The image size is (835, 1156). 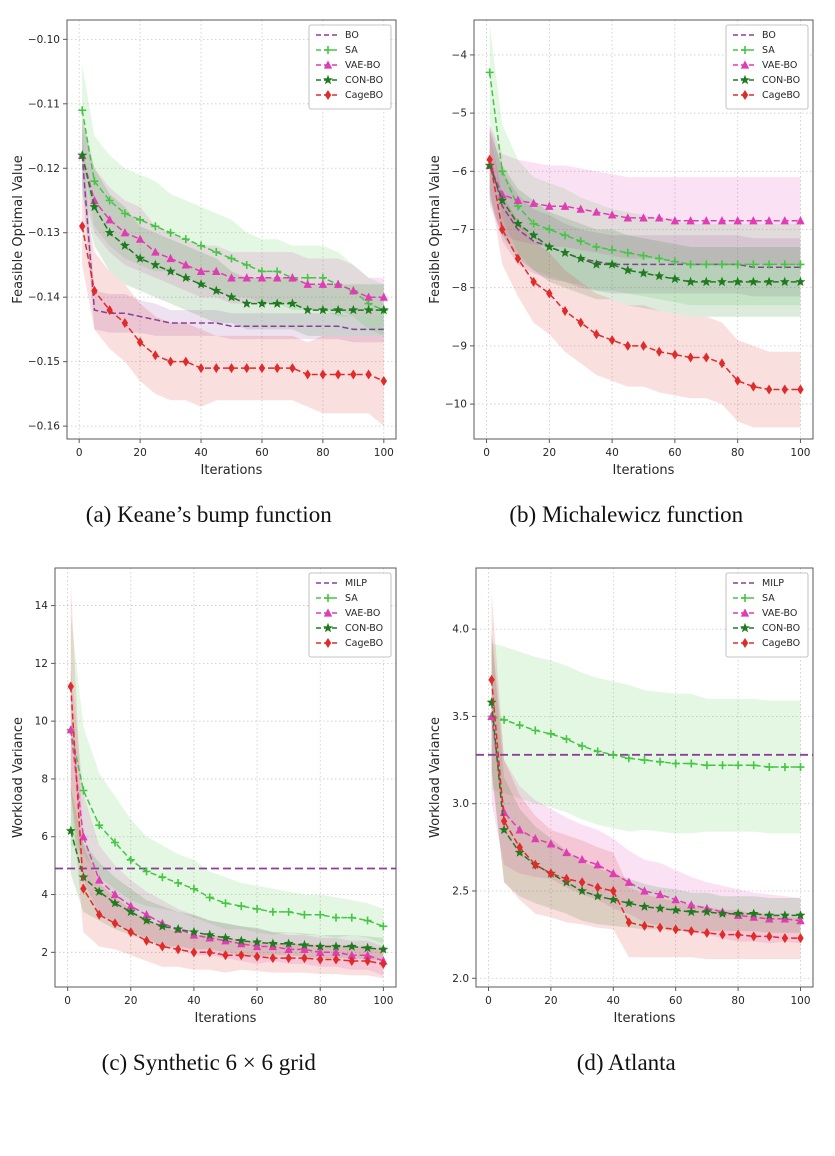 What do you see at coordinates (460, 172) in the screenshot?
I see `svg-text: −6` at bounding box center [460, 172].